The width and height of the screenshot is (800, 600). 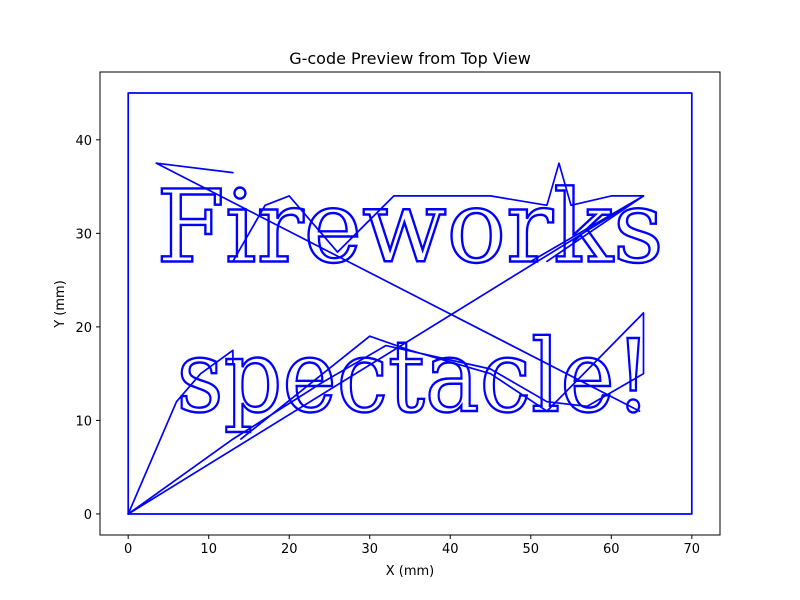 I want to click on x-tick-label: 60, so click(x=611, y=549).